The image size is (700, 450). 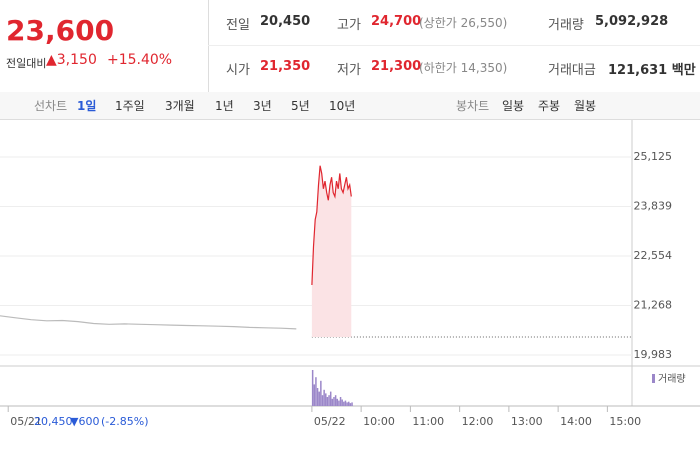 What do you see at coordinates (379, 421) in the screenshot?
I see `x-tick-label: 10:00` at bounding box center [379, 421].